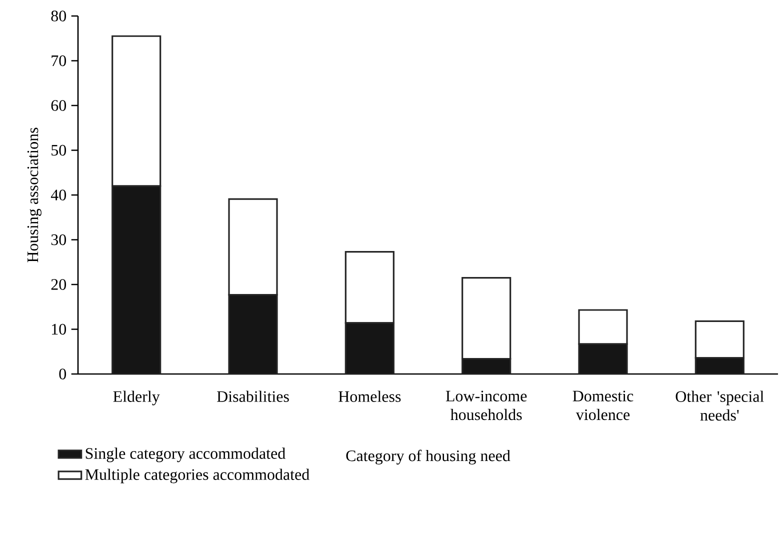 The height and width of the screenshot is (538, 779). Describe the element at coordinates (58, 195) in the screenshot. I see `y-tick-label: 40` at that location.